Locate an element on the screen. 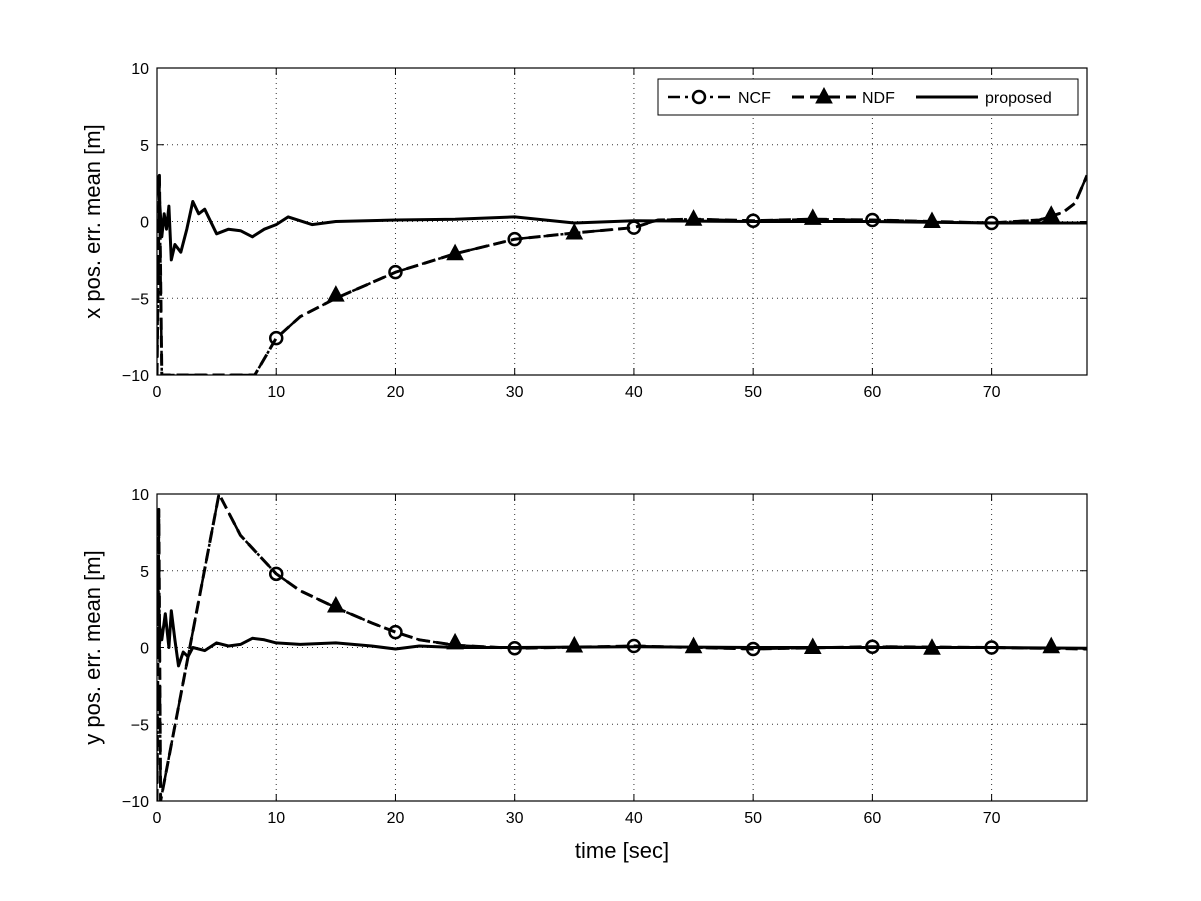 The width and height of the screenshot is (1201, 901). x-axis-label: time [sec] is located at coordinates (622, 850).